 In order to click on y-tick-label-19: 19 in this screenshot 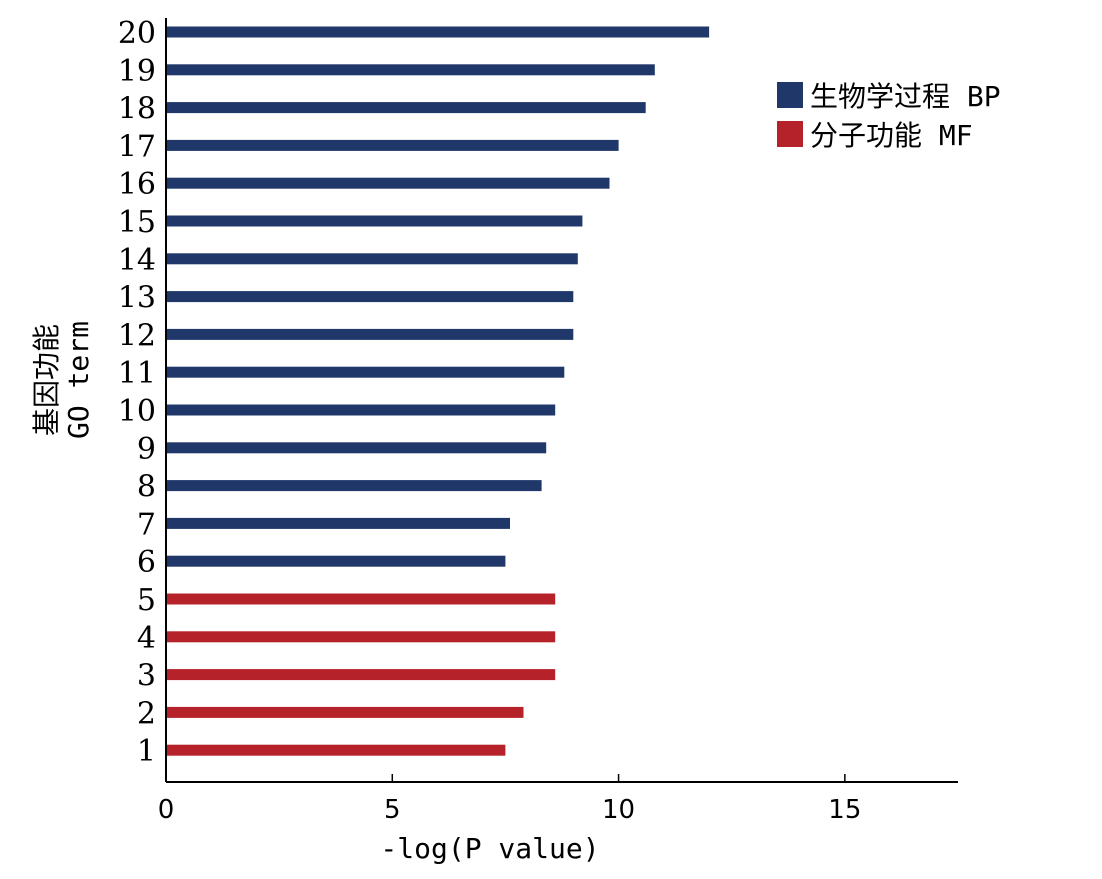, I will do `click(137, 71)`.